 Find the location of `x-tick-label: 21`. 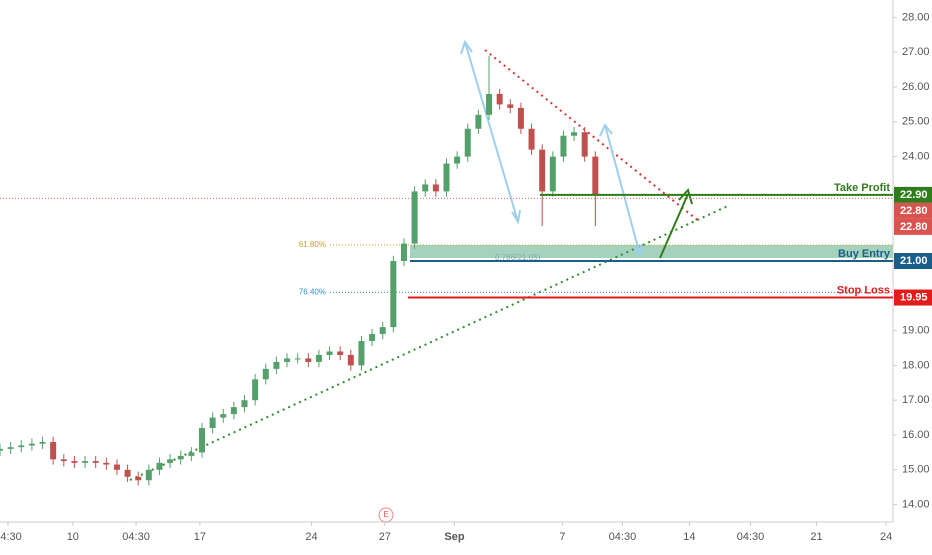

x-tick-label: 21 is located at coordinates (816, 537).